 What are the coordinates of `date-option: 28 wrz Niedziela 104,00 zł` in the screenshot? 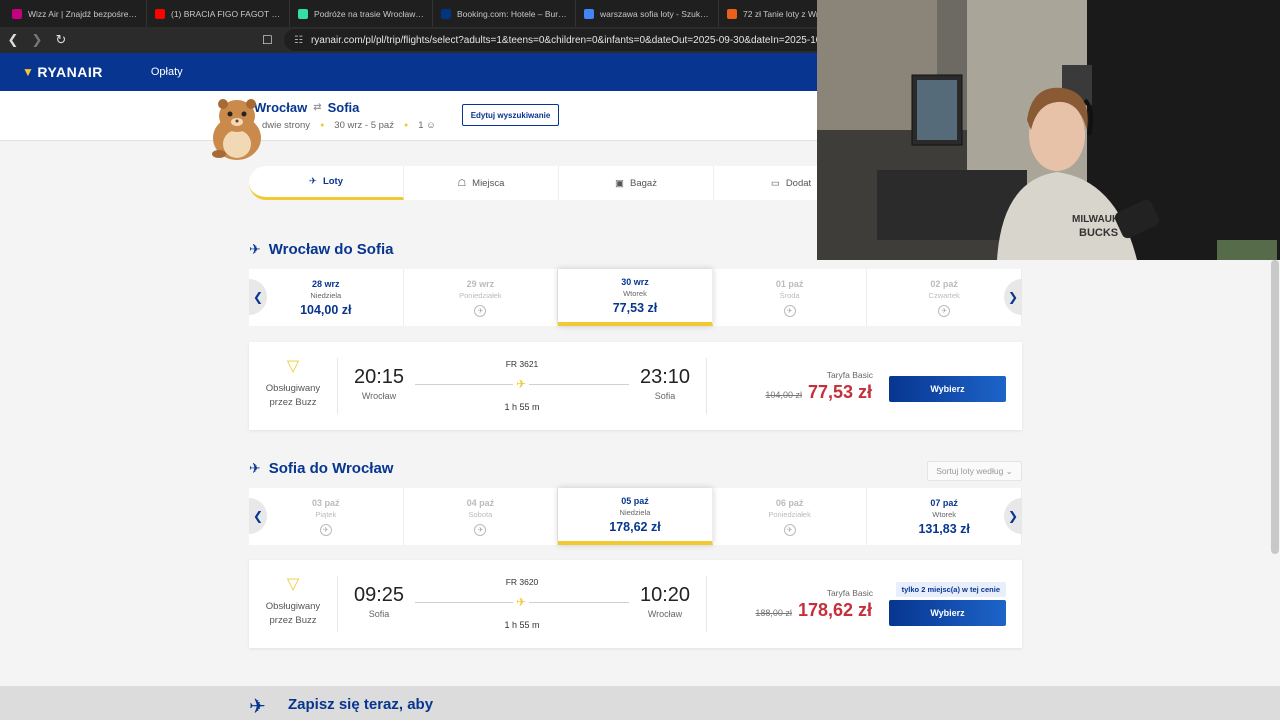 It's located at (326, 297).